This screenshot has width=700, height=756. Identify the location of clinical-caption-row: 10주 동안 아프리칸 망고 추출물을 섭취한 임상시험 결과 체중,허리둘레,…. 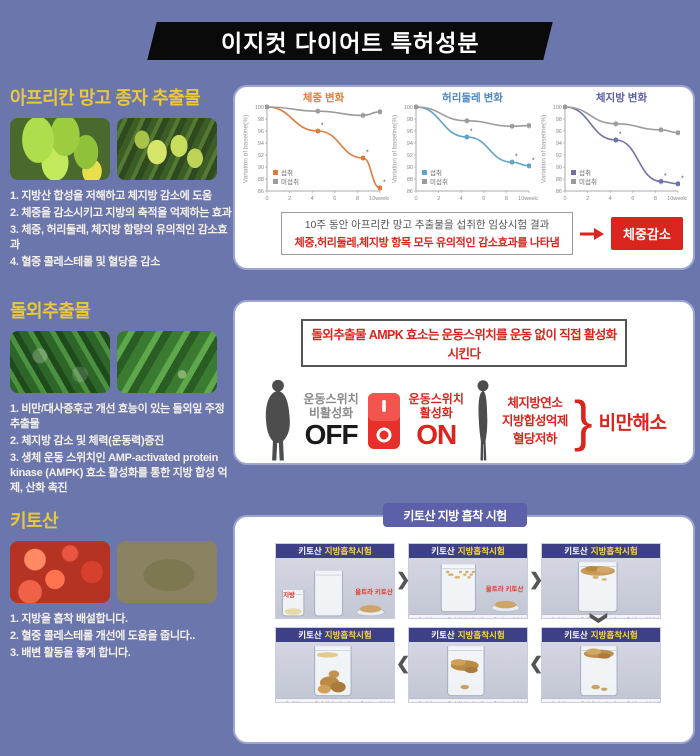
(482, 233).